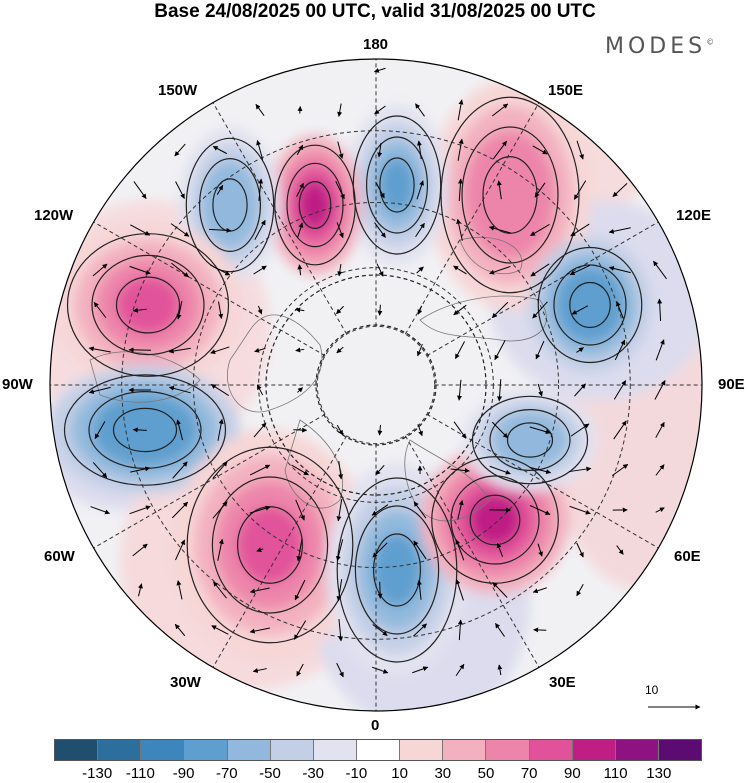 This screenshot has width=750, height=783. I want to click on lon-label-90w: 90W, so click(17, 384).